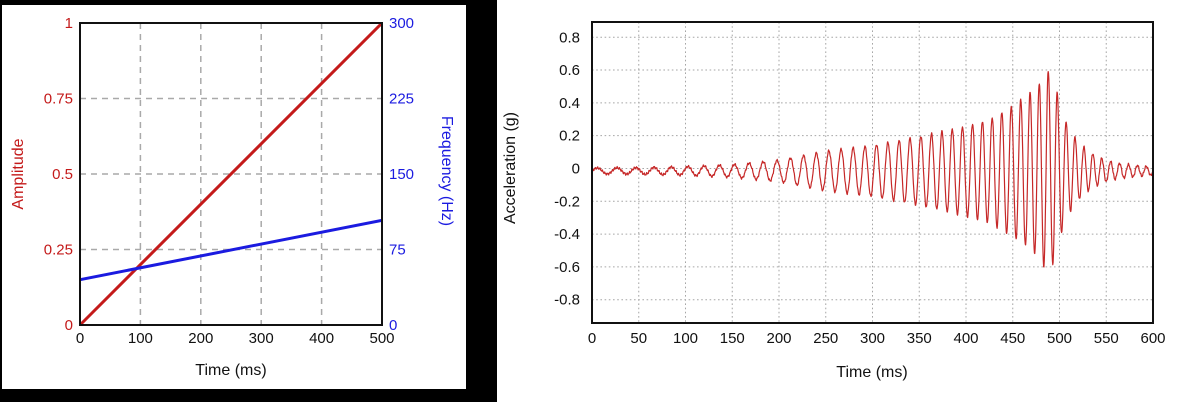 This screenshot has width=1177, height=402. I want to click on y-tick-label-right: 150, so click(401, 174).